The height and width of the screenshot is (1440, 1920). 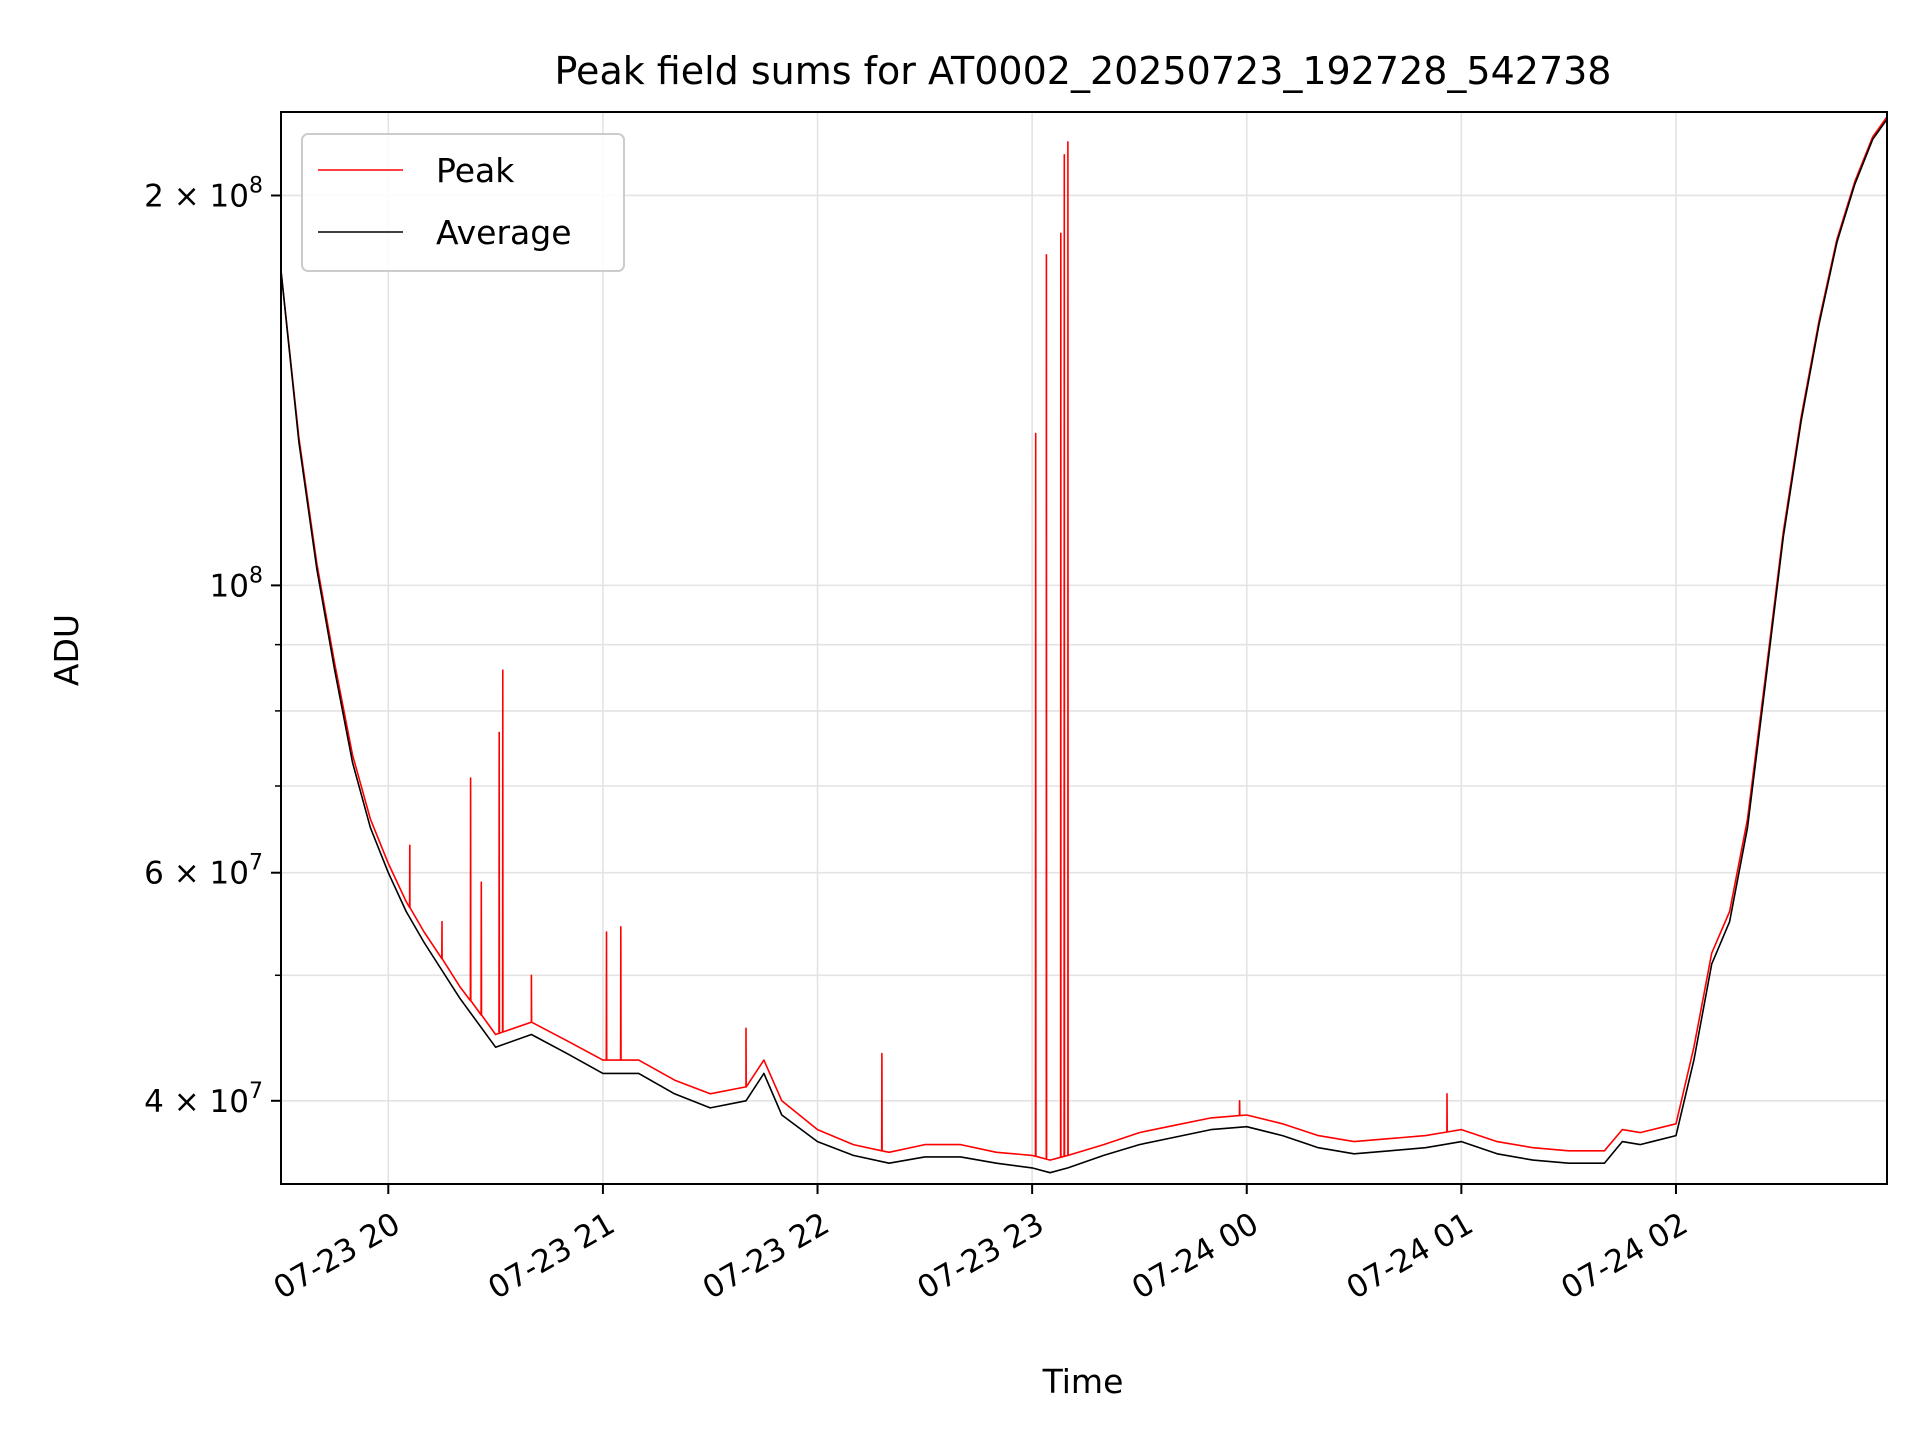 What do you see at coordinates (475, 170) in the screenshot?
I see `legend-label-peak: Peak` at bounding box center [475, 170].